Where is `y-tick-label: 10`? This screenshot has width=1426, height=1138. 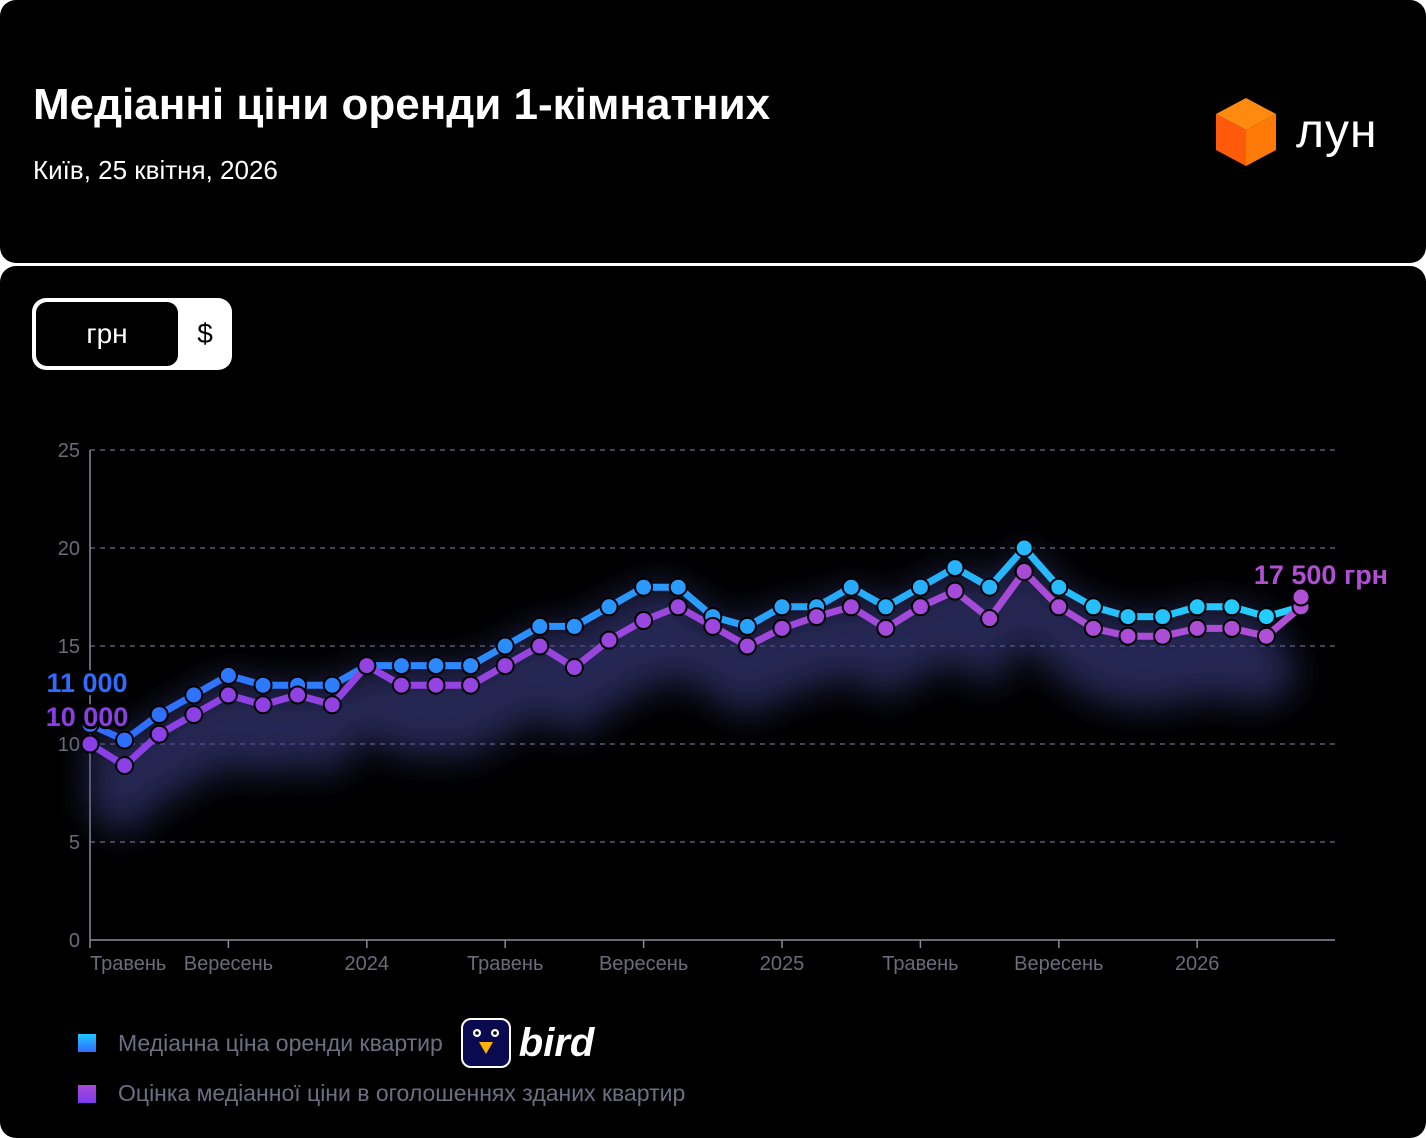
y-tick-label: 10 is located at coordinates (69, 745).